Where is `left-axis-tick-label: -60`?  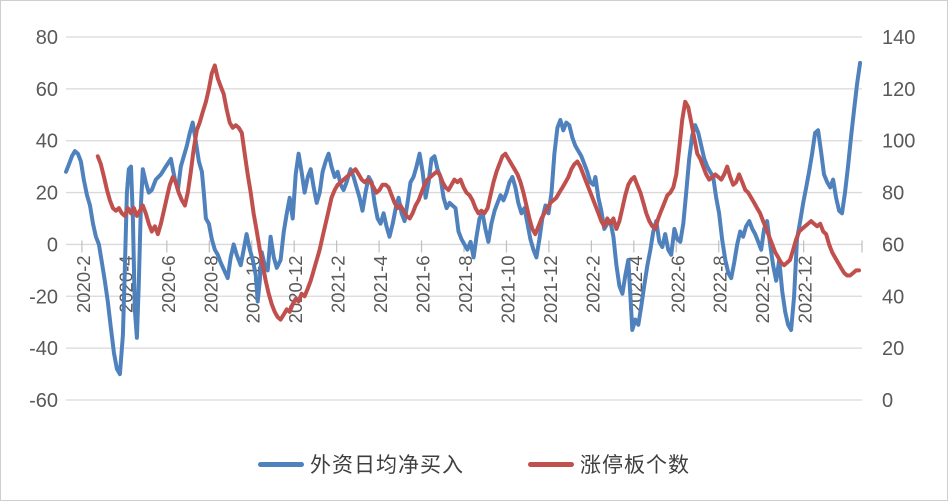
left-axis-tick-label: -60 is located at coordinates (43, 401).